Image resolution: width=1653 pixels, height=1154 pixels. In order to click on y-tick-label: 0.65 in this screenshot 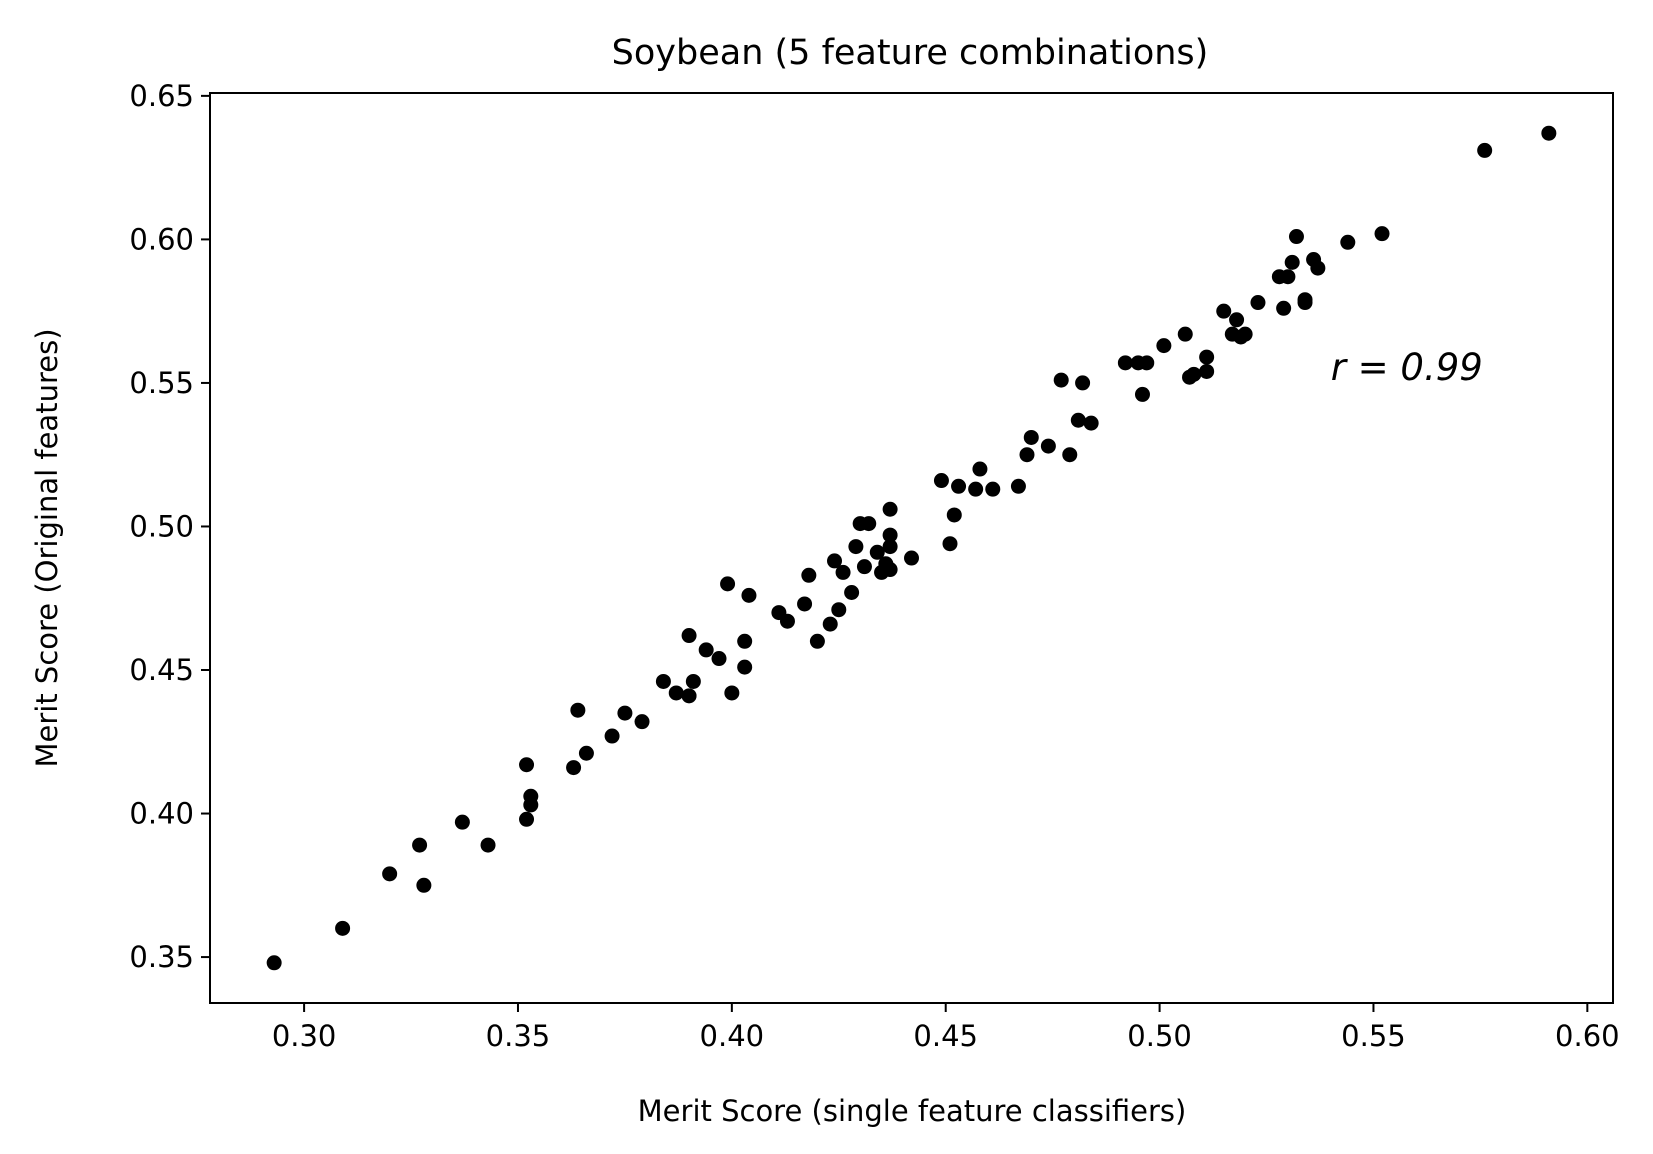, I will do `click(161, 96)`.